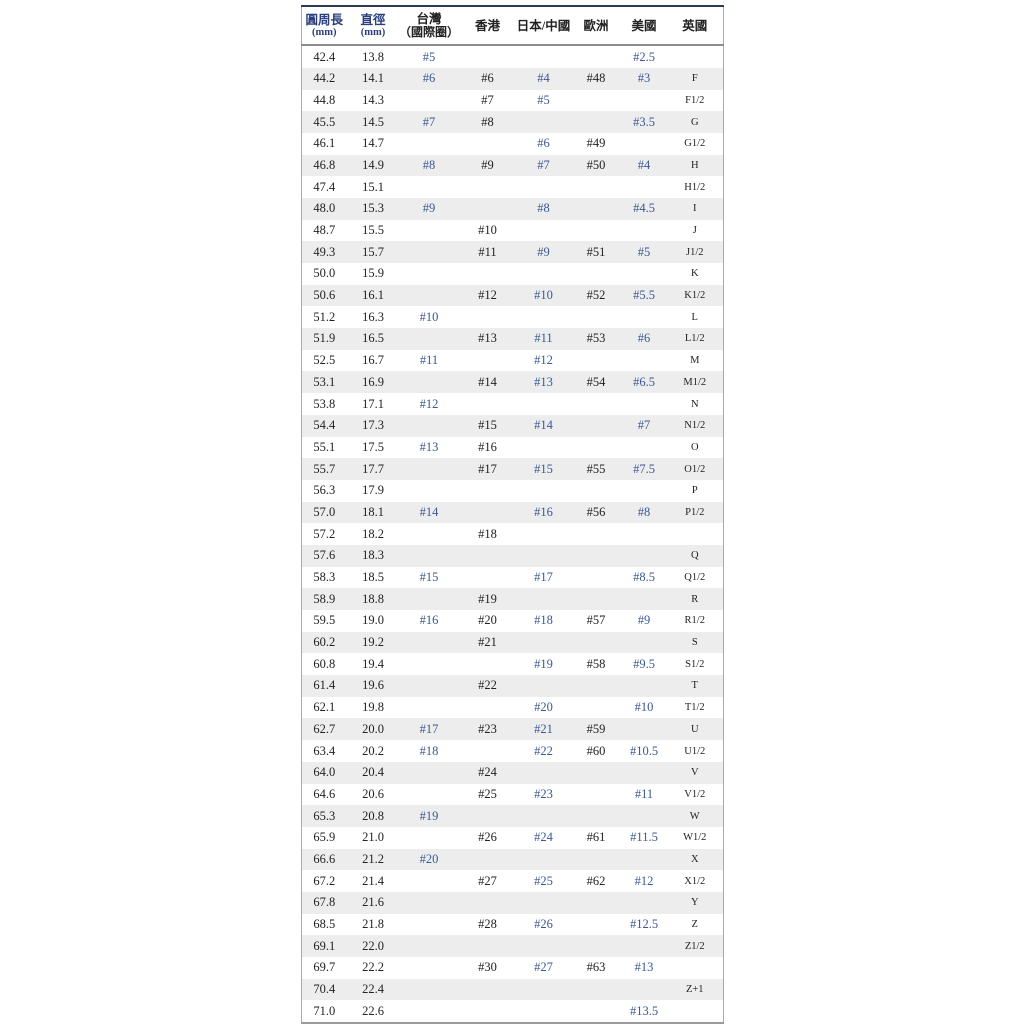  Describe the element at coordinates (596, 837) in the screenshot. I see `cell-europe: #61` at that location.